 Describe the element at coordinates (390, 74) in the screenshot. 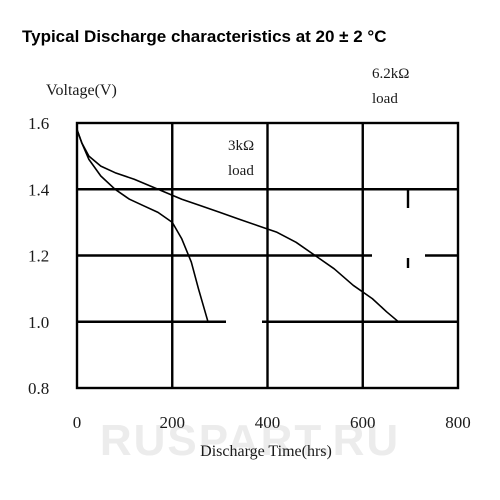

I see `annotation-6-2k-line1: 6.2kΩ` at that location.